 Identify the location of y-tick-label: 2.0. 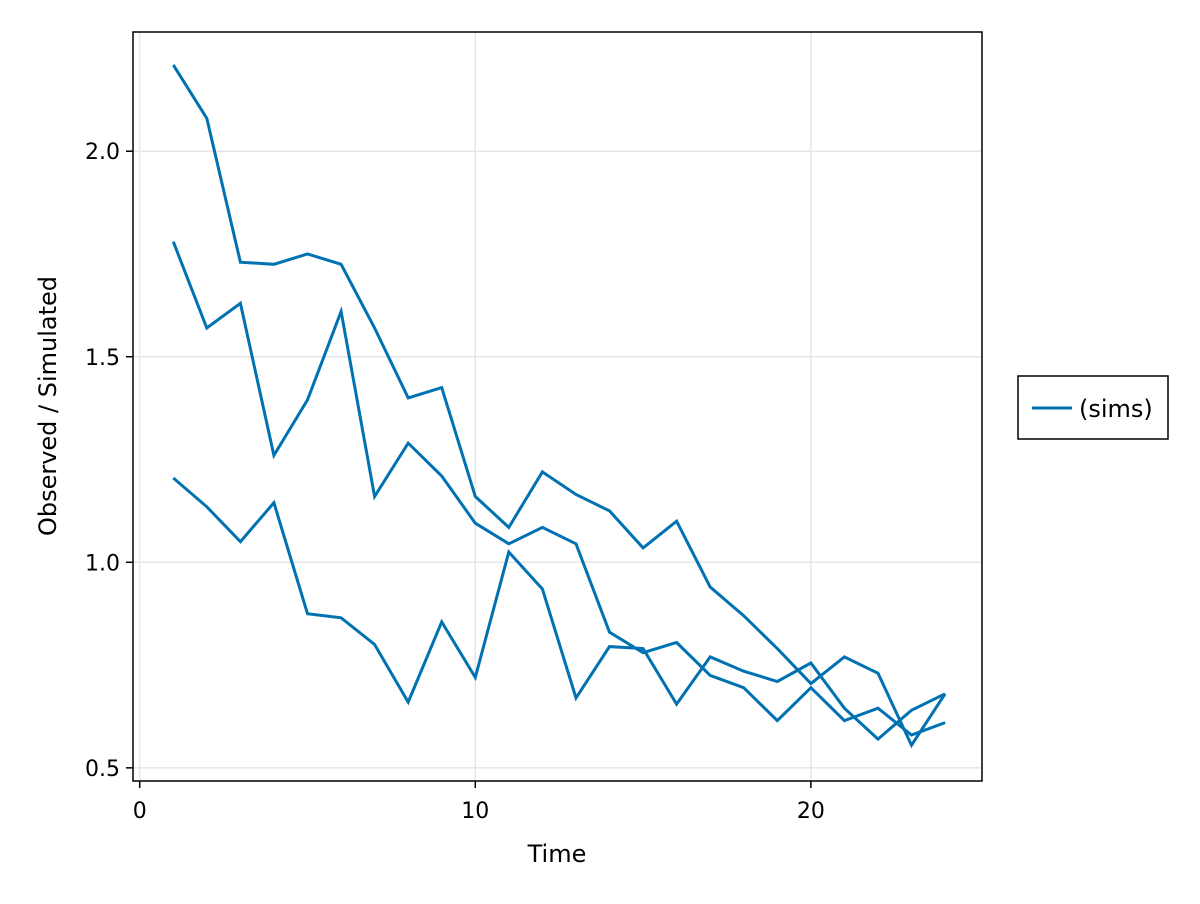
(102, 152).